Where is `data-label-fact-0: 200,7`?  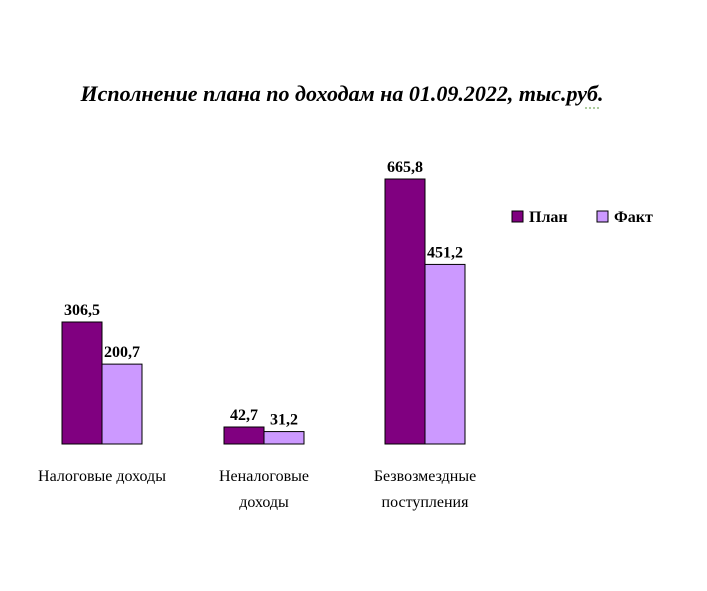 data-label-fact-0: 200,7 is located at coordinates (122, 352).